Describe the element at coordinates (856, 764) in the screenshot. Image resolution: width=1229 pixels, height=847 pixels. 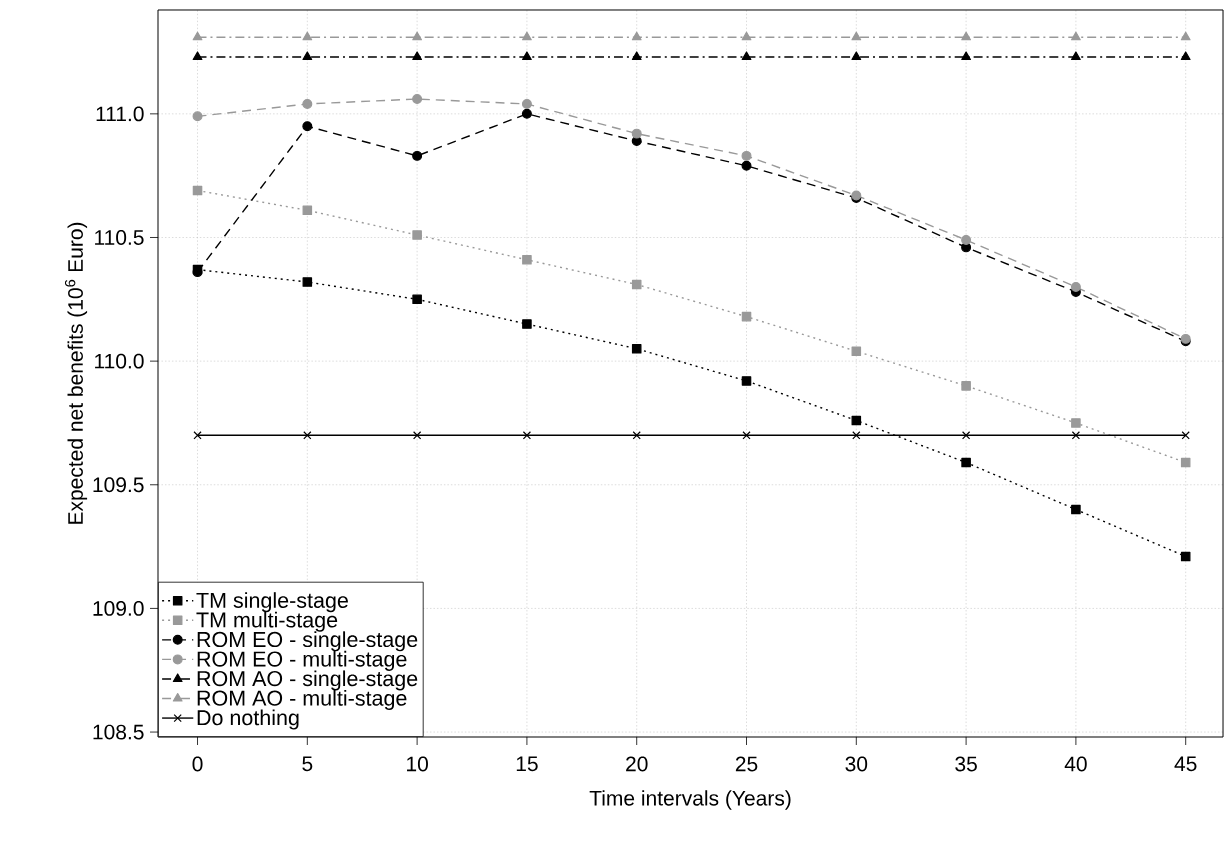
I see `x-tick-label: 30` at that location.